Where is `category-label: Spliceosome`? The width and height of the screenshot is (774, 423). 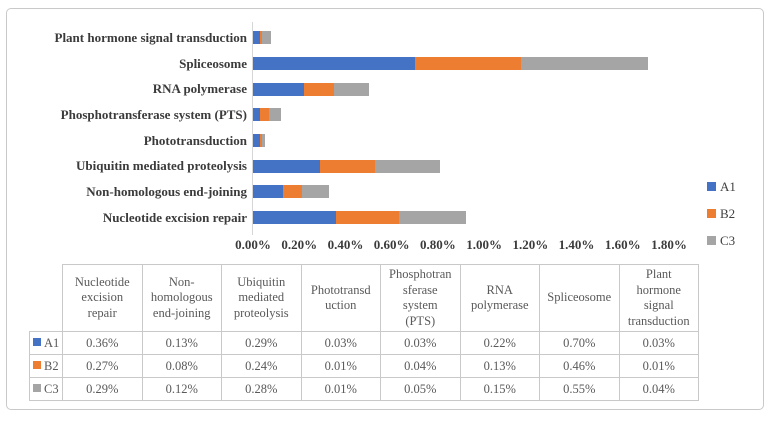 category-label: Spliceosome is located at coordinates (213, 63).